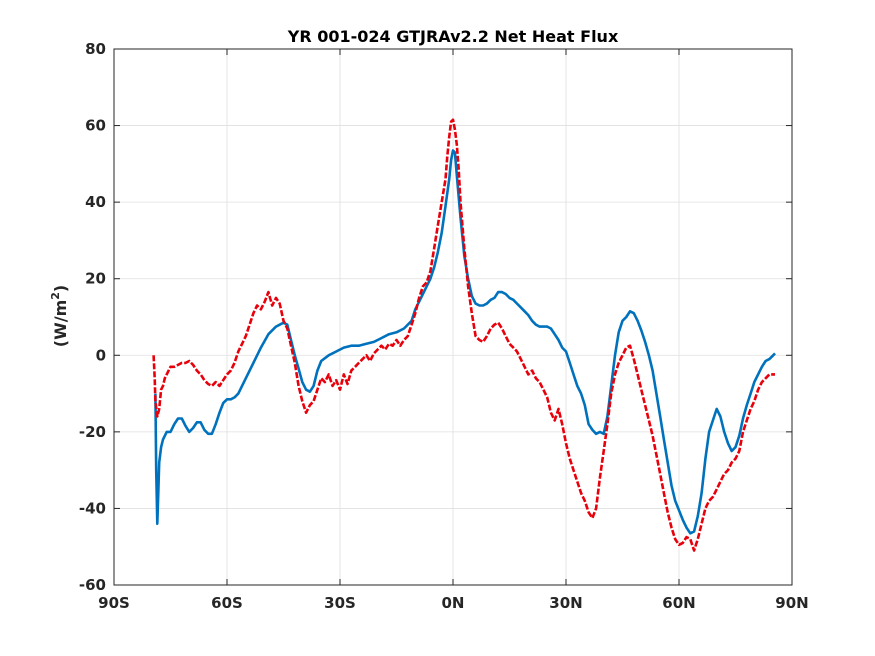 The height and width of the screenshot is (656, 875). Describe the element at coordinates (678, 603) in the screenshot. I see `x-tick-label: 60N` at that location.